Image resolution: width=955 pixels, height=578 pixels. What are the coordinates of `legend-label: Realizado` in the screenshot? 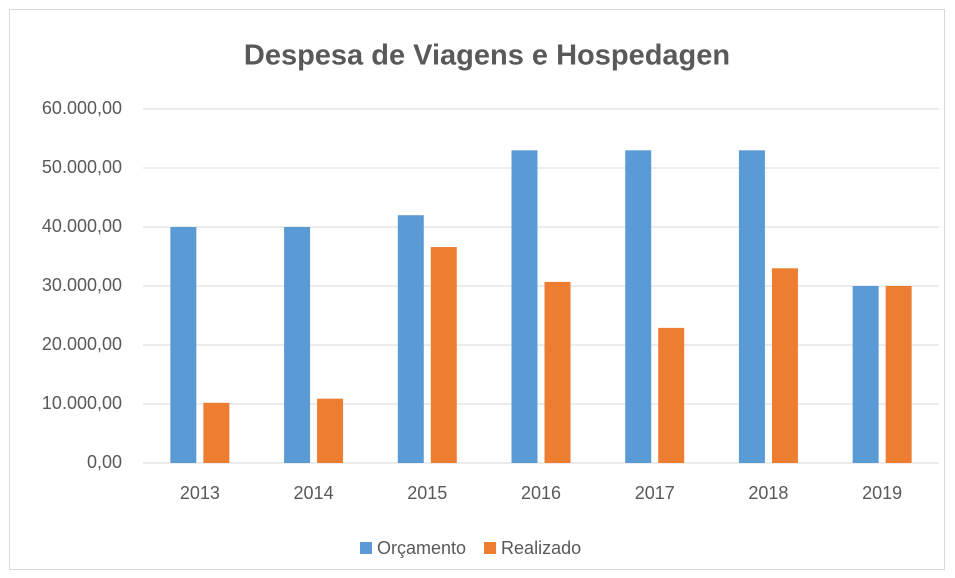 It's located at (541, 548).